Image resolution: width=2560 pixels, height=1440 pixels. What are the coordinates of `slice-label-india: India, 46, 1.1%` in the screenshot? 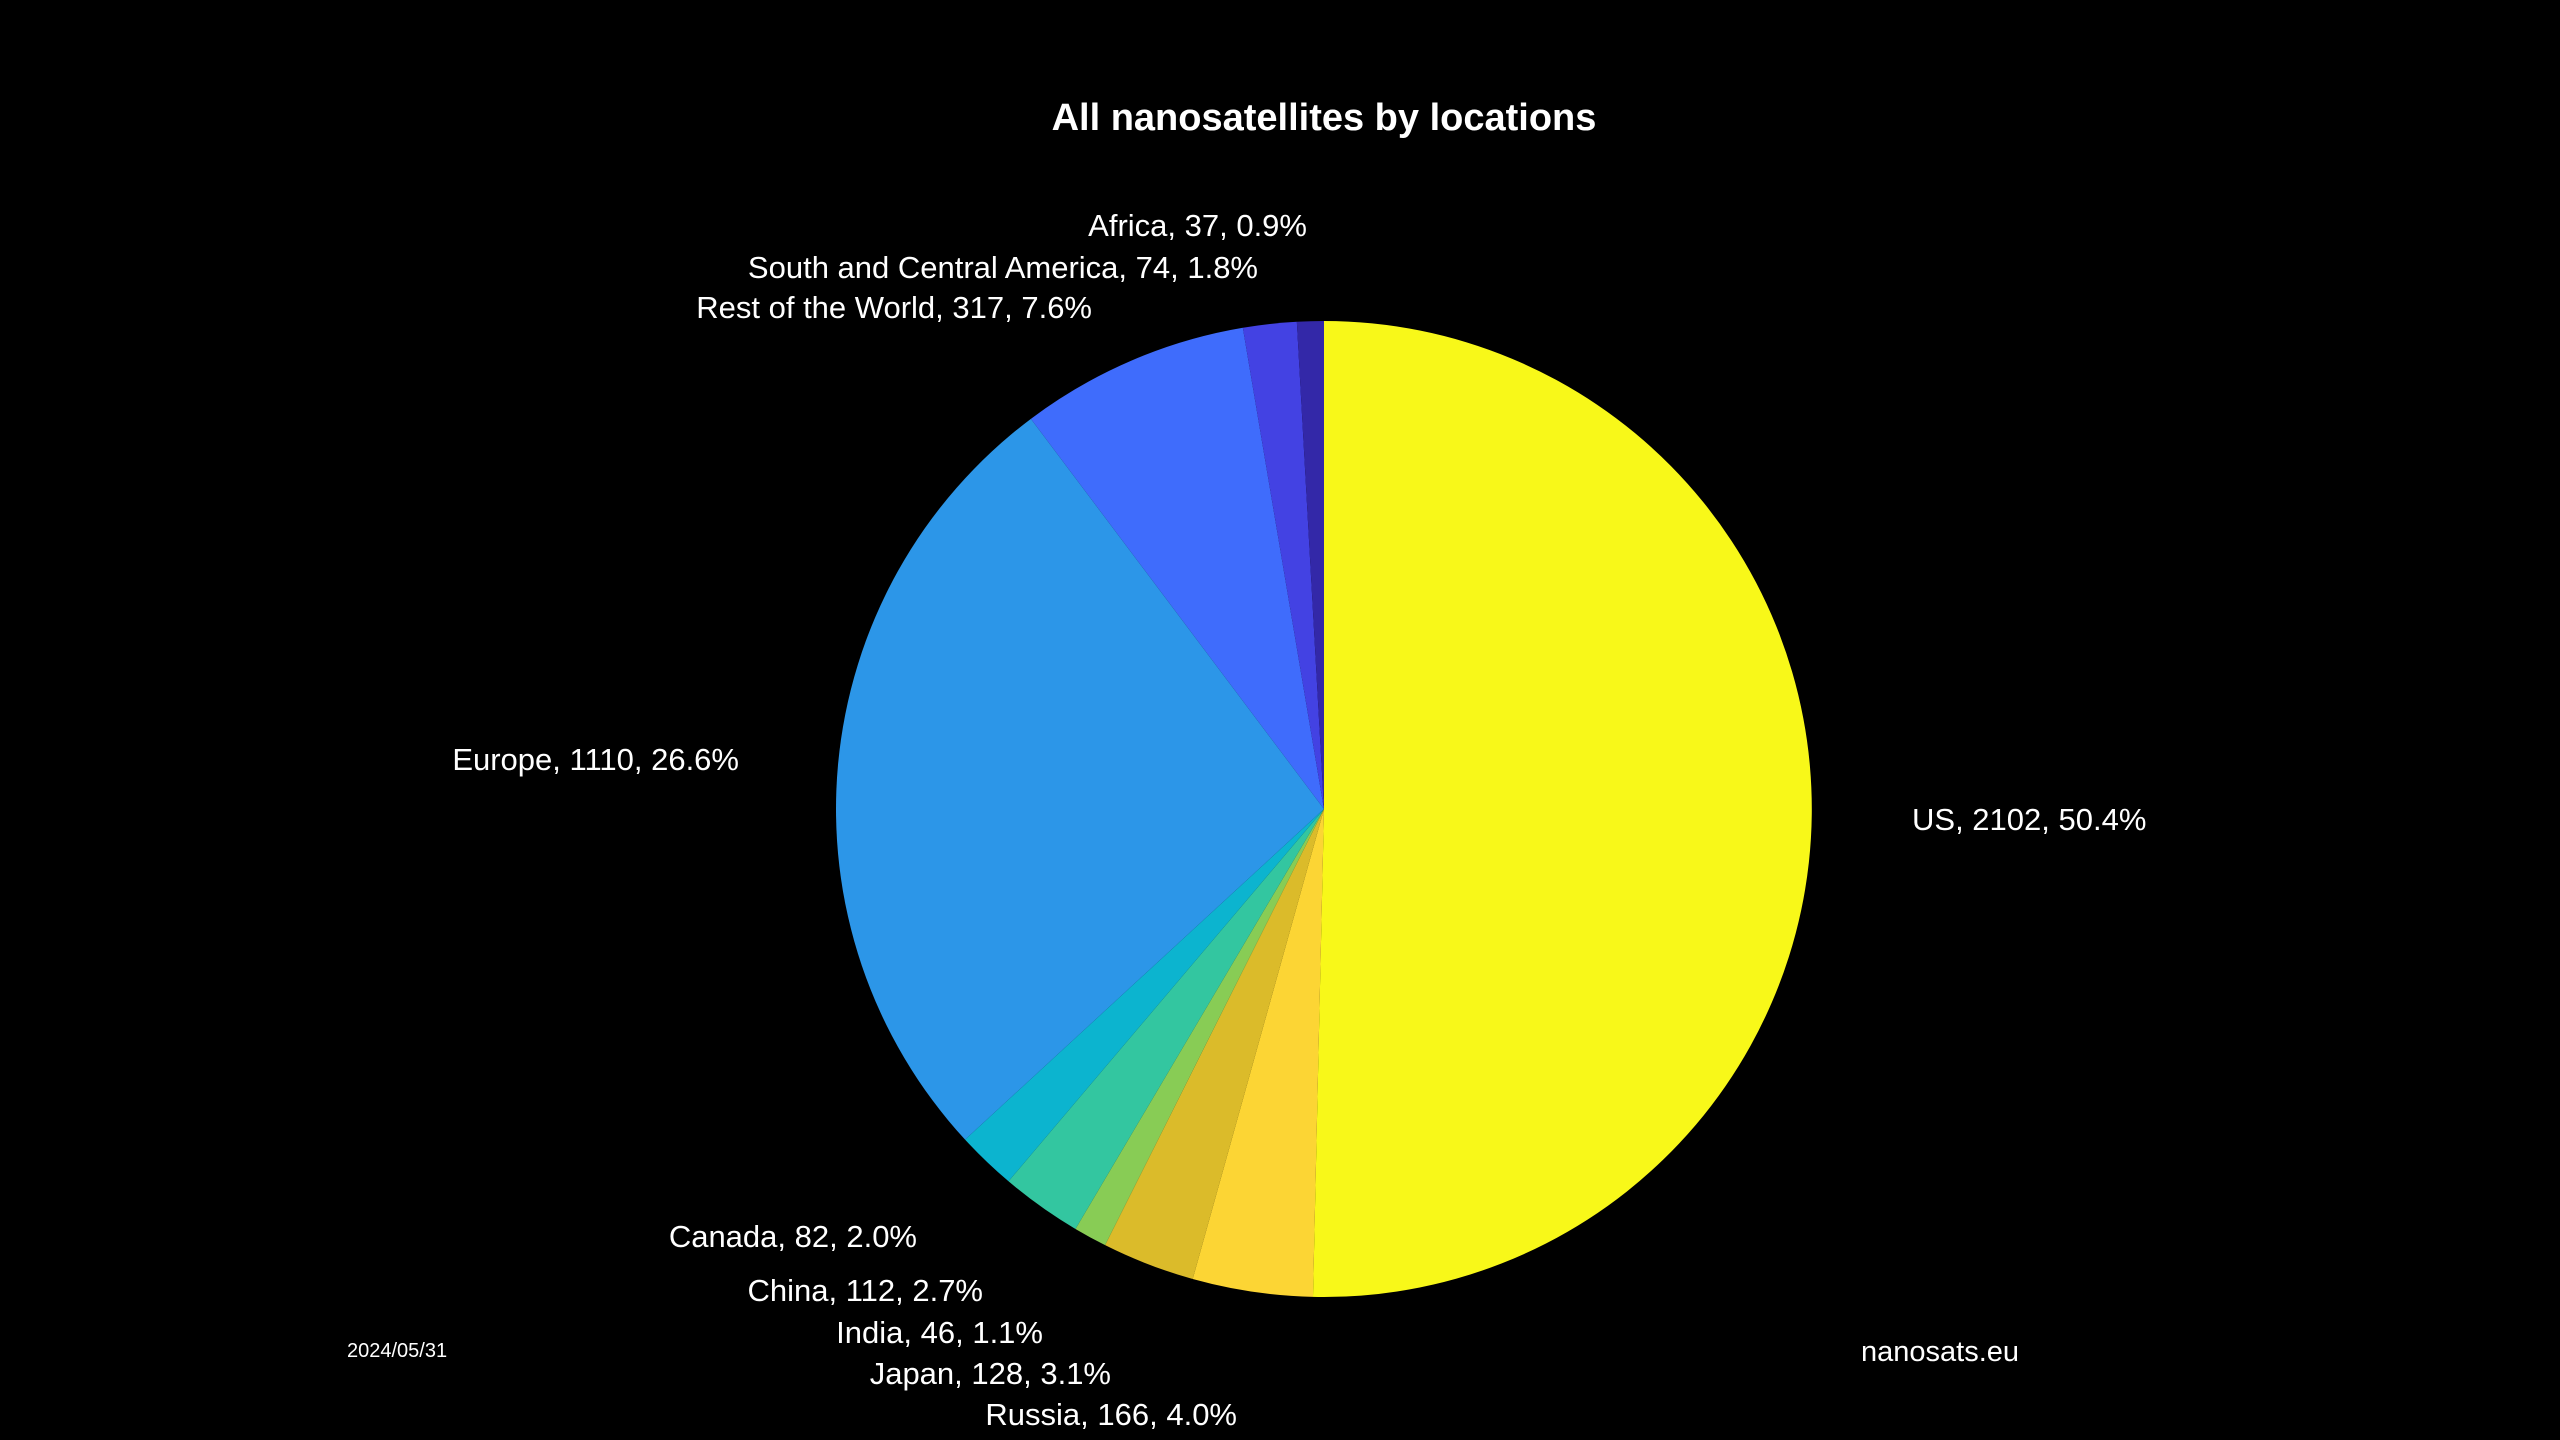 It's located at (939, 1332).